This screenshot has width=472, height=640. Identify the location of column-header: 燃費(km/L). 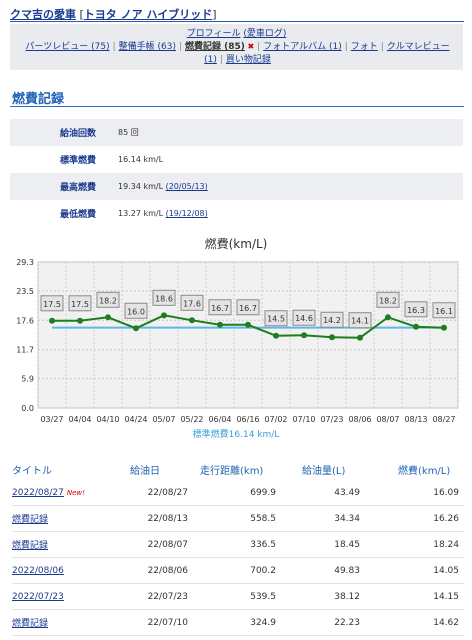
(424, 471).